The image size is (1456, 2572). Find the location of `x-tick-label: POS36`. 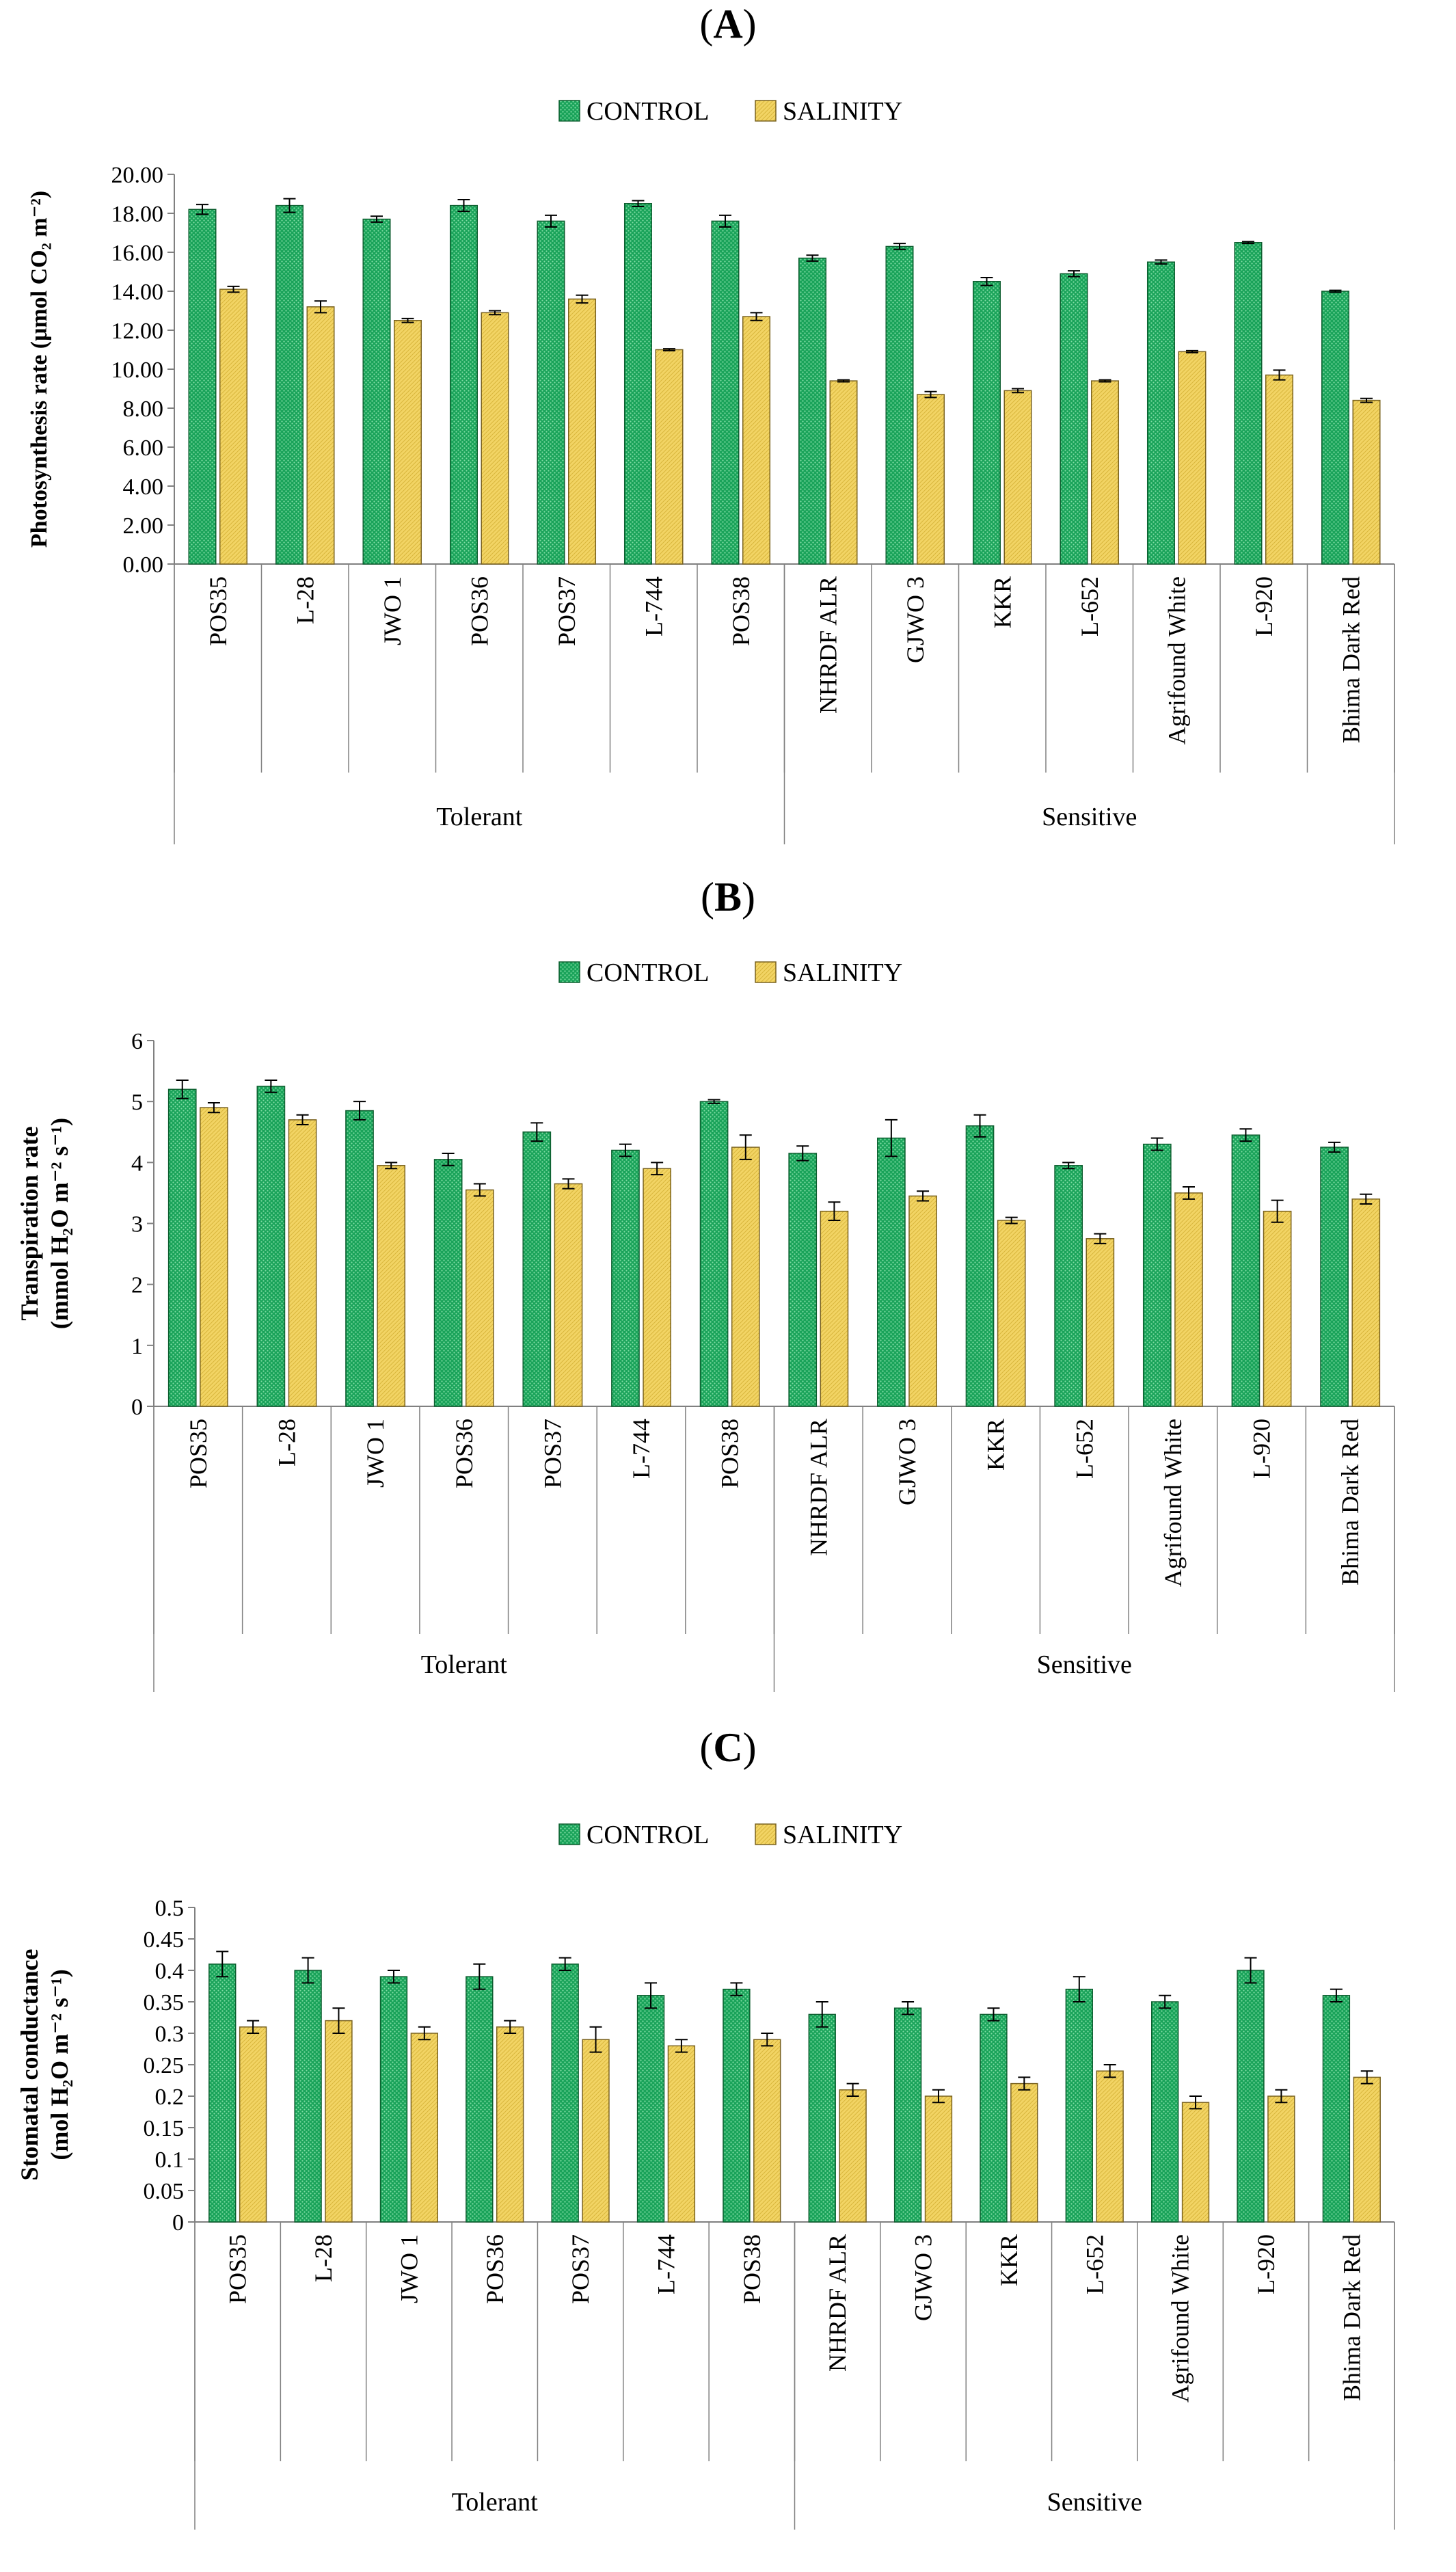

x-tick-label: POS36 is located at coordinates (495, 2269).